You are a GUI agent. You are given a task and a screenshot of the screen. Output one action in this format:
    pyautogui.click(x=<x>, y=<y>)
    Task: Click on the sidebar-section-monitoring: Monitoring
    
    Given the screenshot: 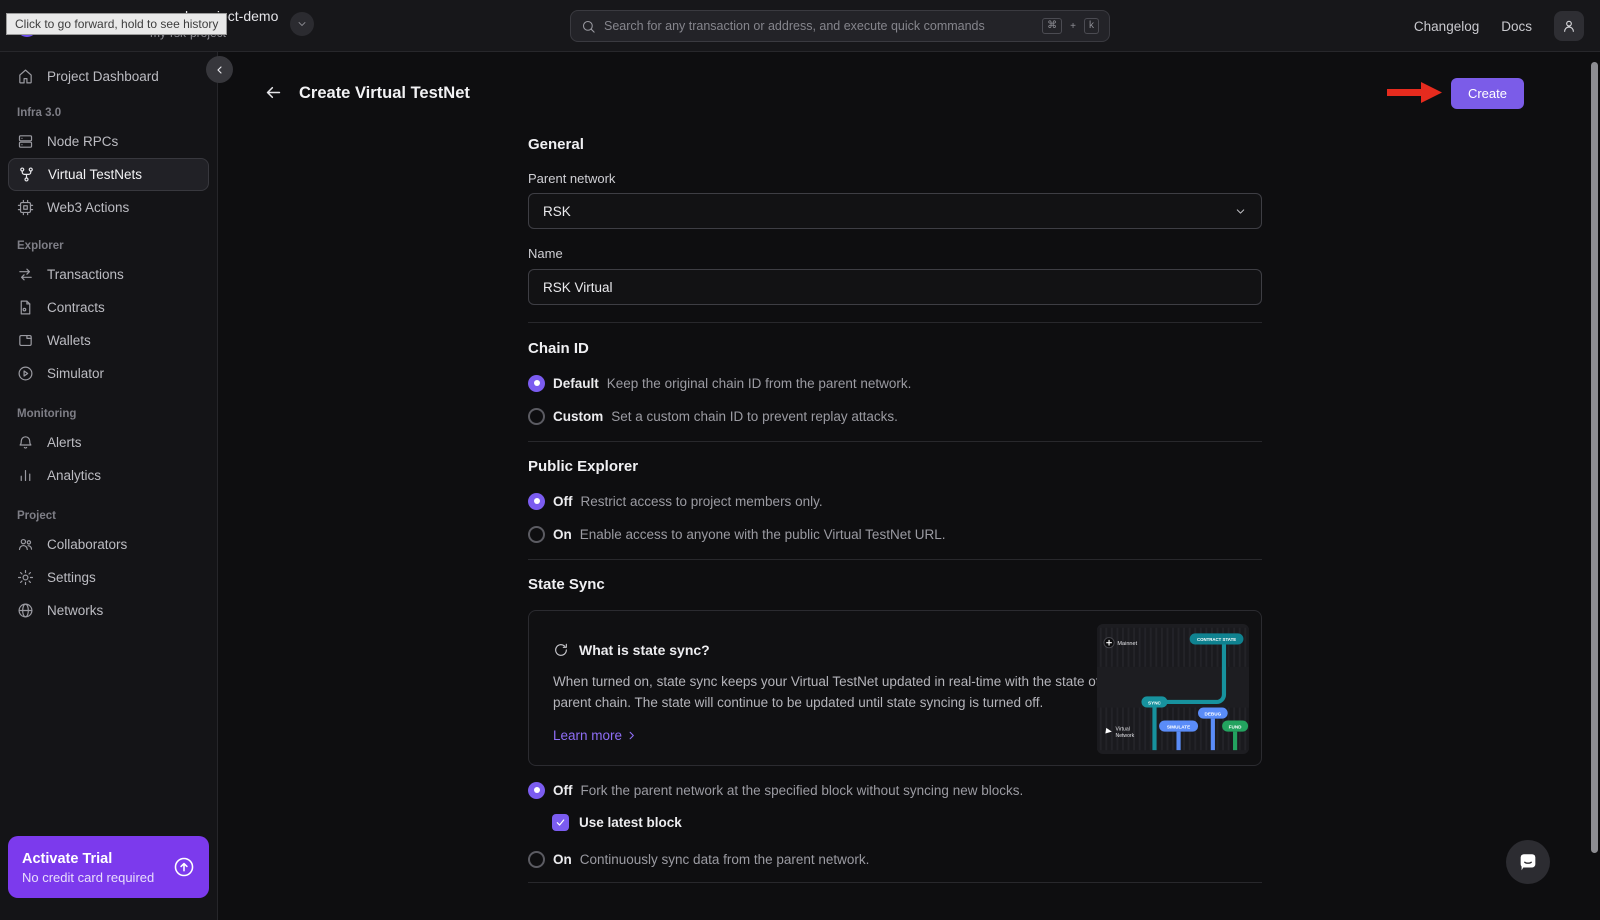 What is the action you would take?
    pyautogui.click(x=47, y=414)
    